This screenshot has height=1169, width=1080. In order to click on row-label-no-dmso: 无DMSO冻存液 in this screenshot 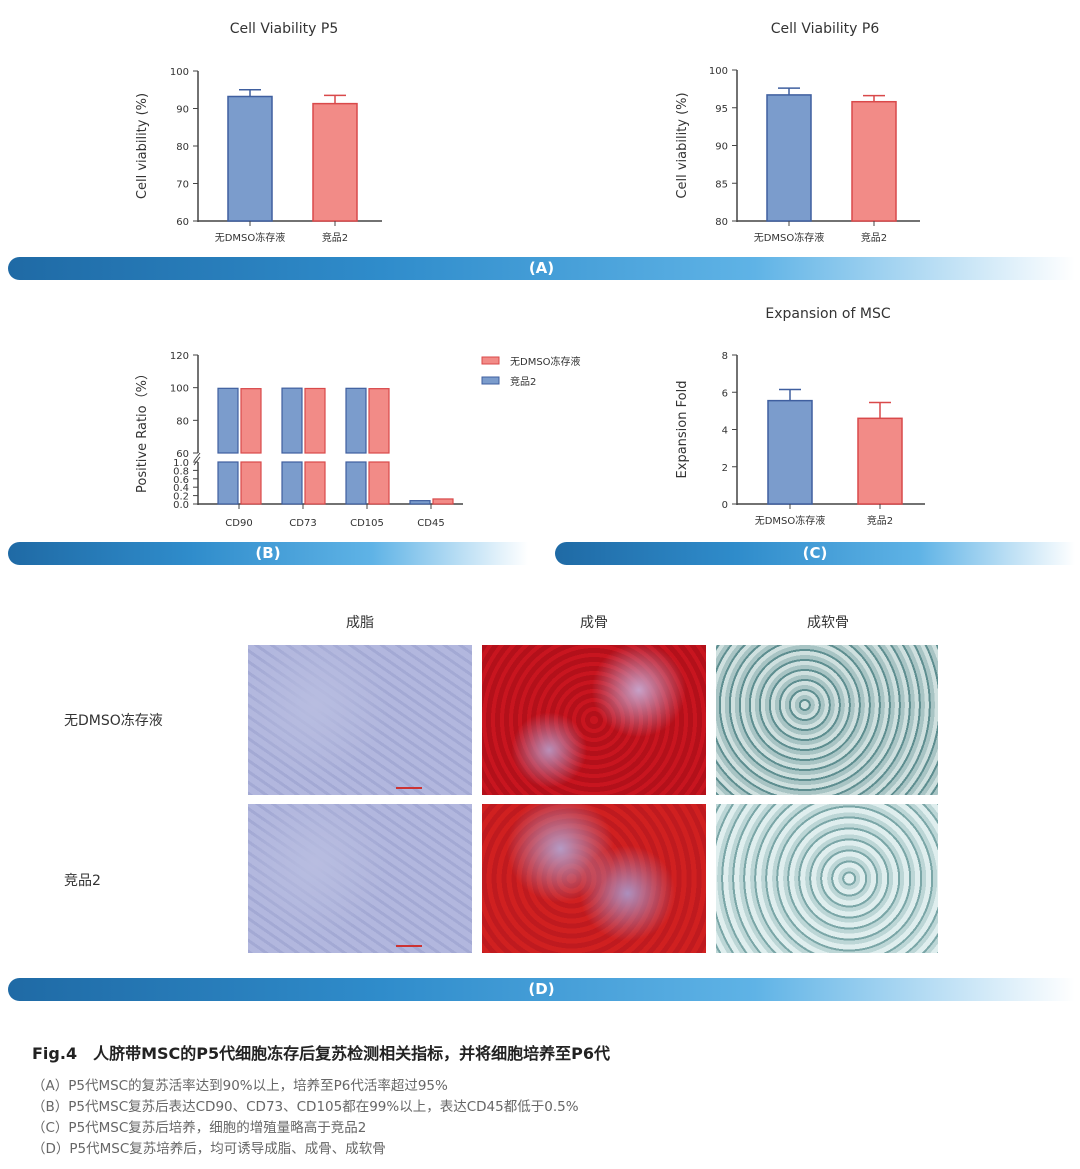, I will do `click(113, 721)`.